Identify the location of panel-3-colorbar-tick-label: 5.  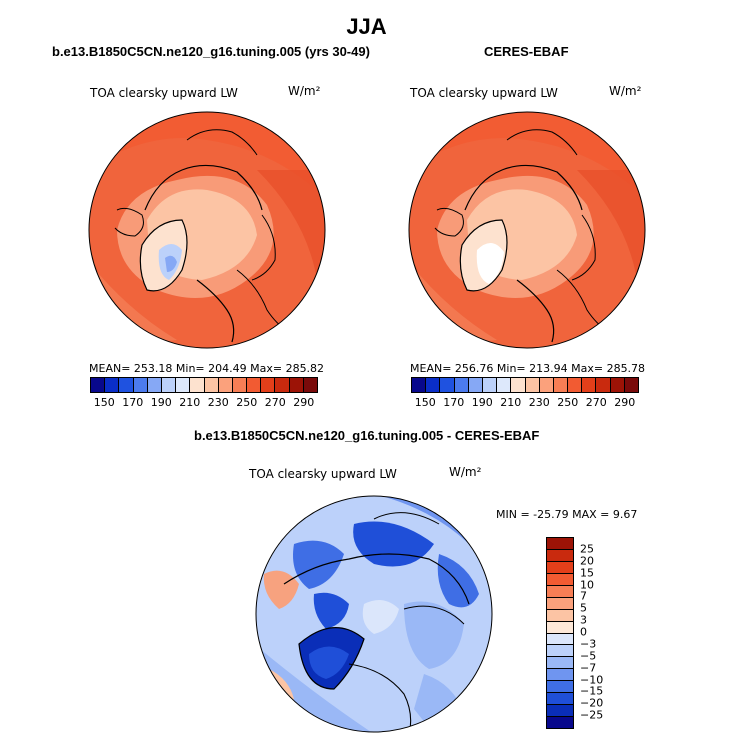
(583, 608).